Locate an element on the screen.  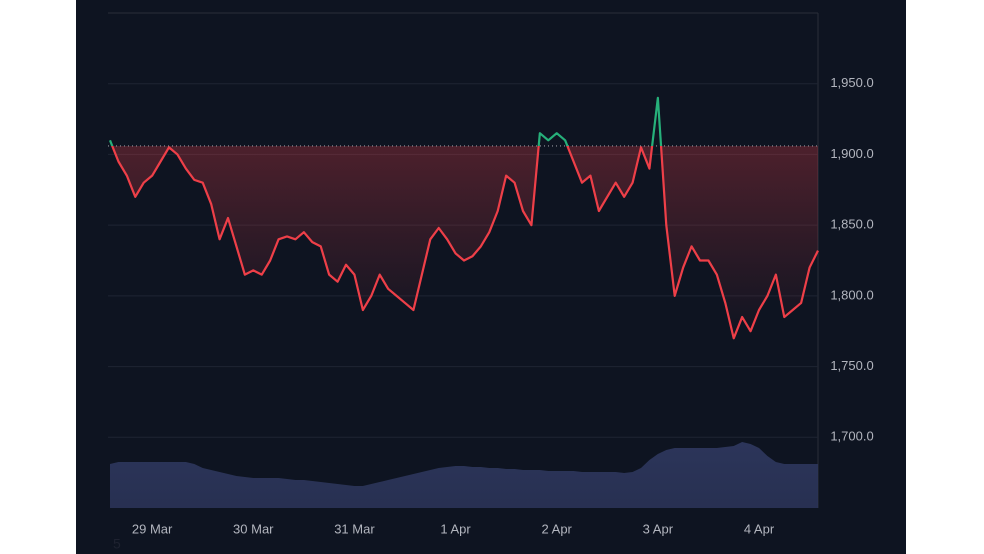
x-tick-label: 31 Mar is located at coordinates (354, 528).